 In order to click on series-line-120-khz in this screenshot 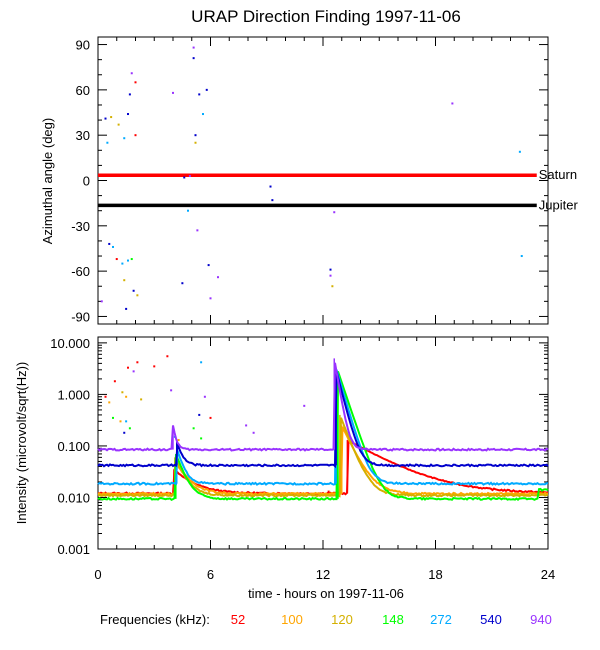, I will do `click(323, 457)`.